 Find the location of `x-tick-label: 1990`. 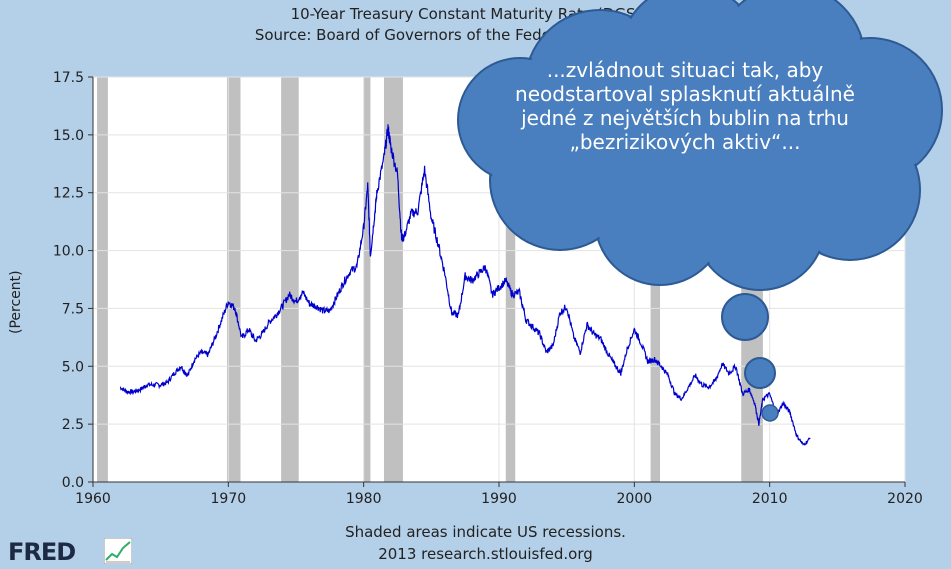

x-tick-label: 1990 is located at coordinates (499, 499).